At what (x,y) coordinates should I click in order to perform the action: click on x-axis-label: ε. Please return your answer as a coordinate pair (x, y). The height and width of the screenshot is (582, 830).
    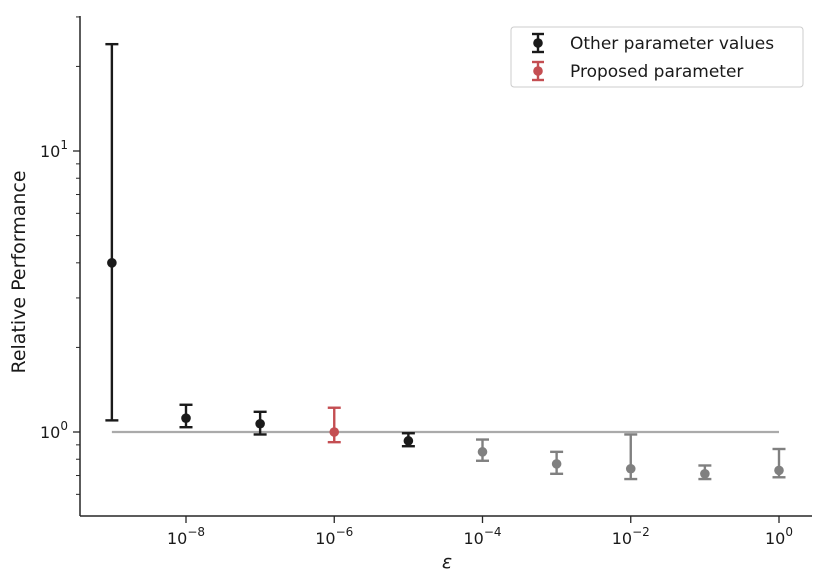
    Looking at the image, I should click on (447, 562).